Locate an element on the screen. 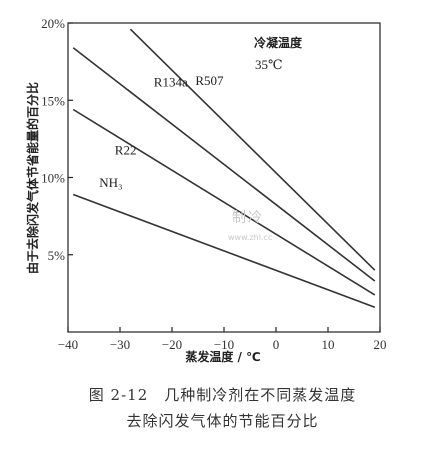 This screenshot has width=445, height=449. condensing-temp-value: 35℃ is located at coordinates (269, 64).